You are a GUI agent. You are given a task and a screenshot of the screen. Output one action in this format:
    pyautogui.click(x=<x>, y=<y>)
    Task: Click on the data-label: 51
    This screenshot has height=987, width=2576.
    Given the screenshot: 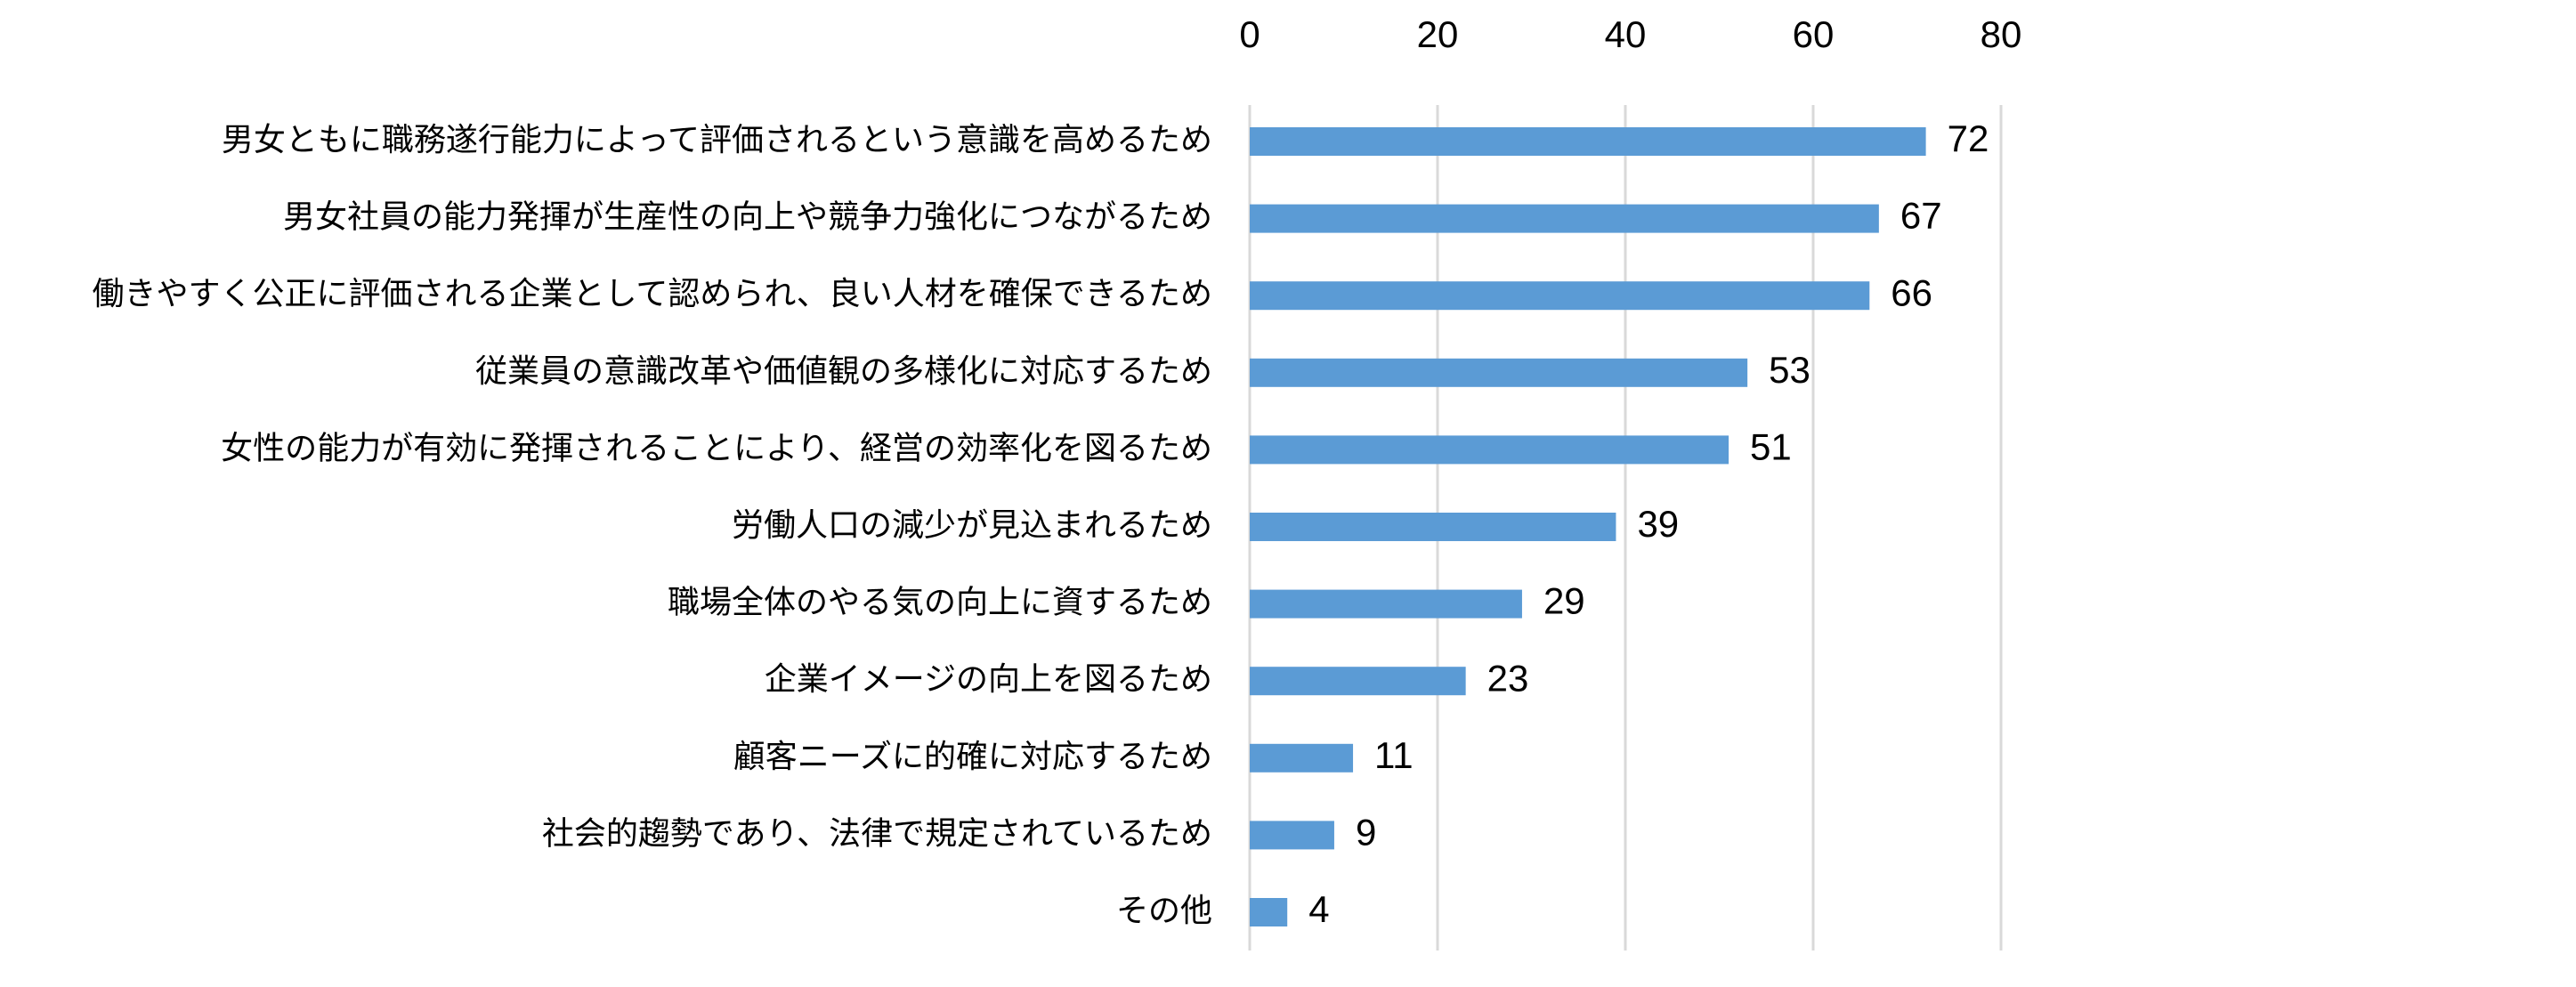 What is the action you would take?
    pyautogui.click(x=1771, y=446)
    